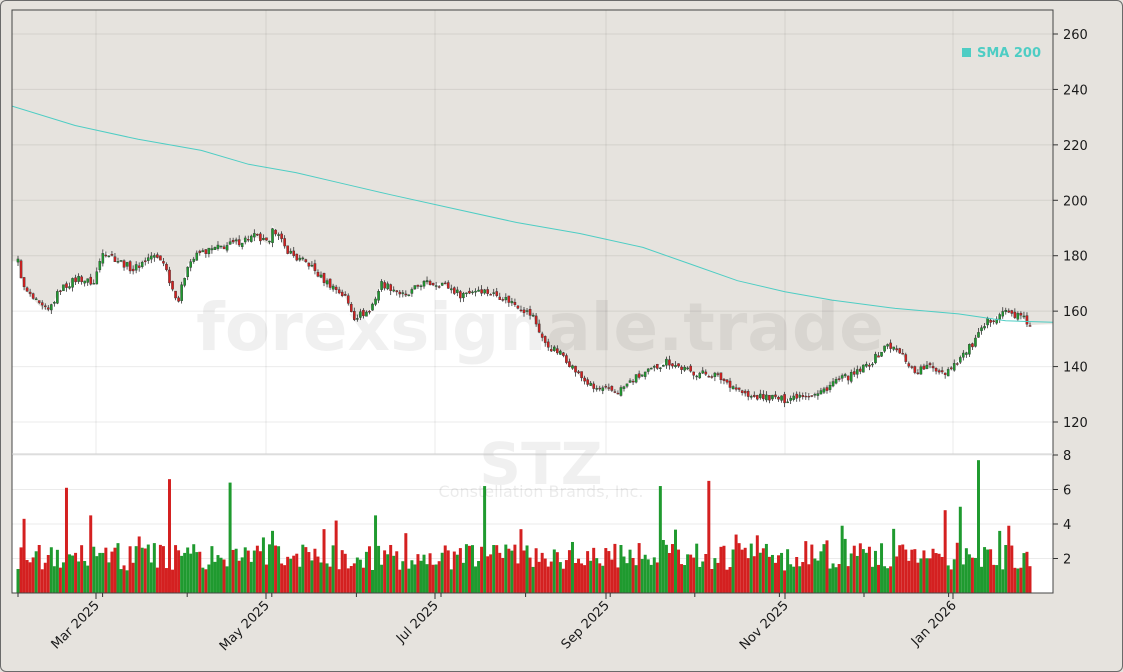  I want to click on price-tick-label: 160, so click(1075, 312).